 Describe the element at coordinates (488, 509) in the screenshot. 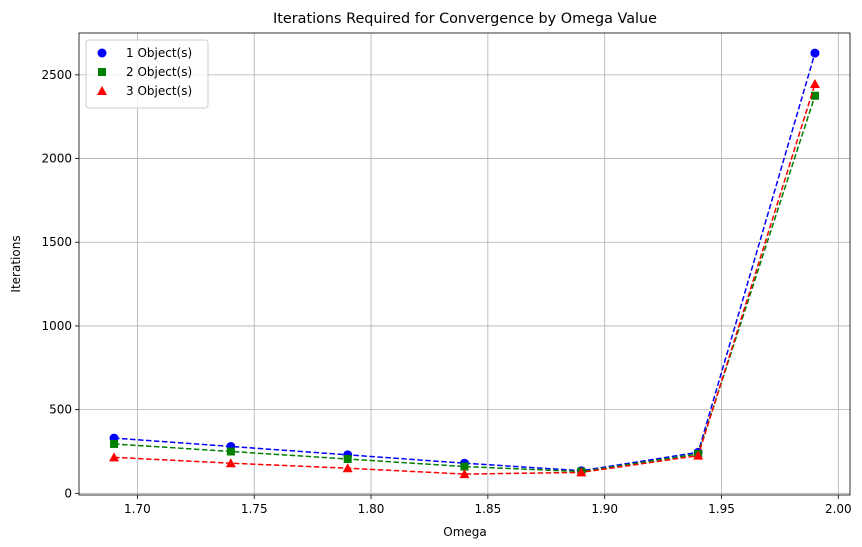

I see `x-tick-label: 1.85` at that location.